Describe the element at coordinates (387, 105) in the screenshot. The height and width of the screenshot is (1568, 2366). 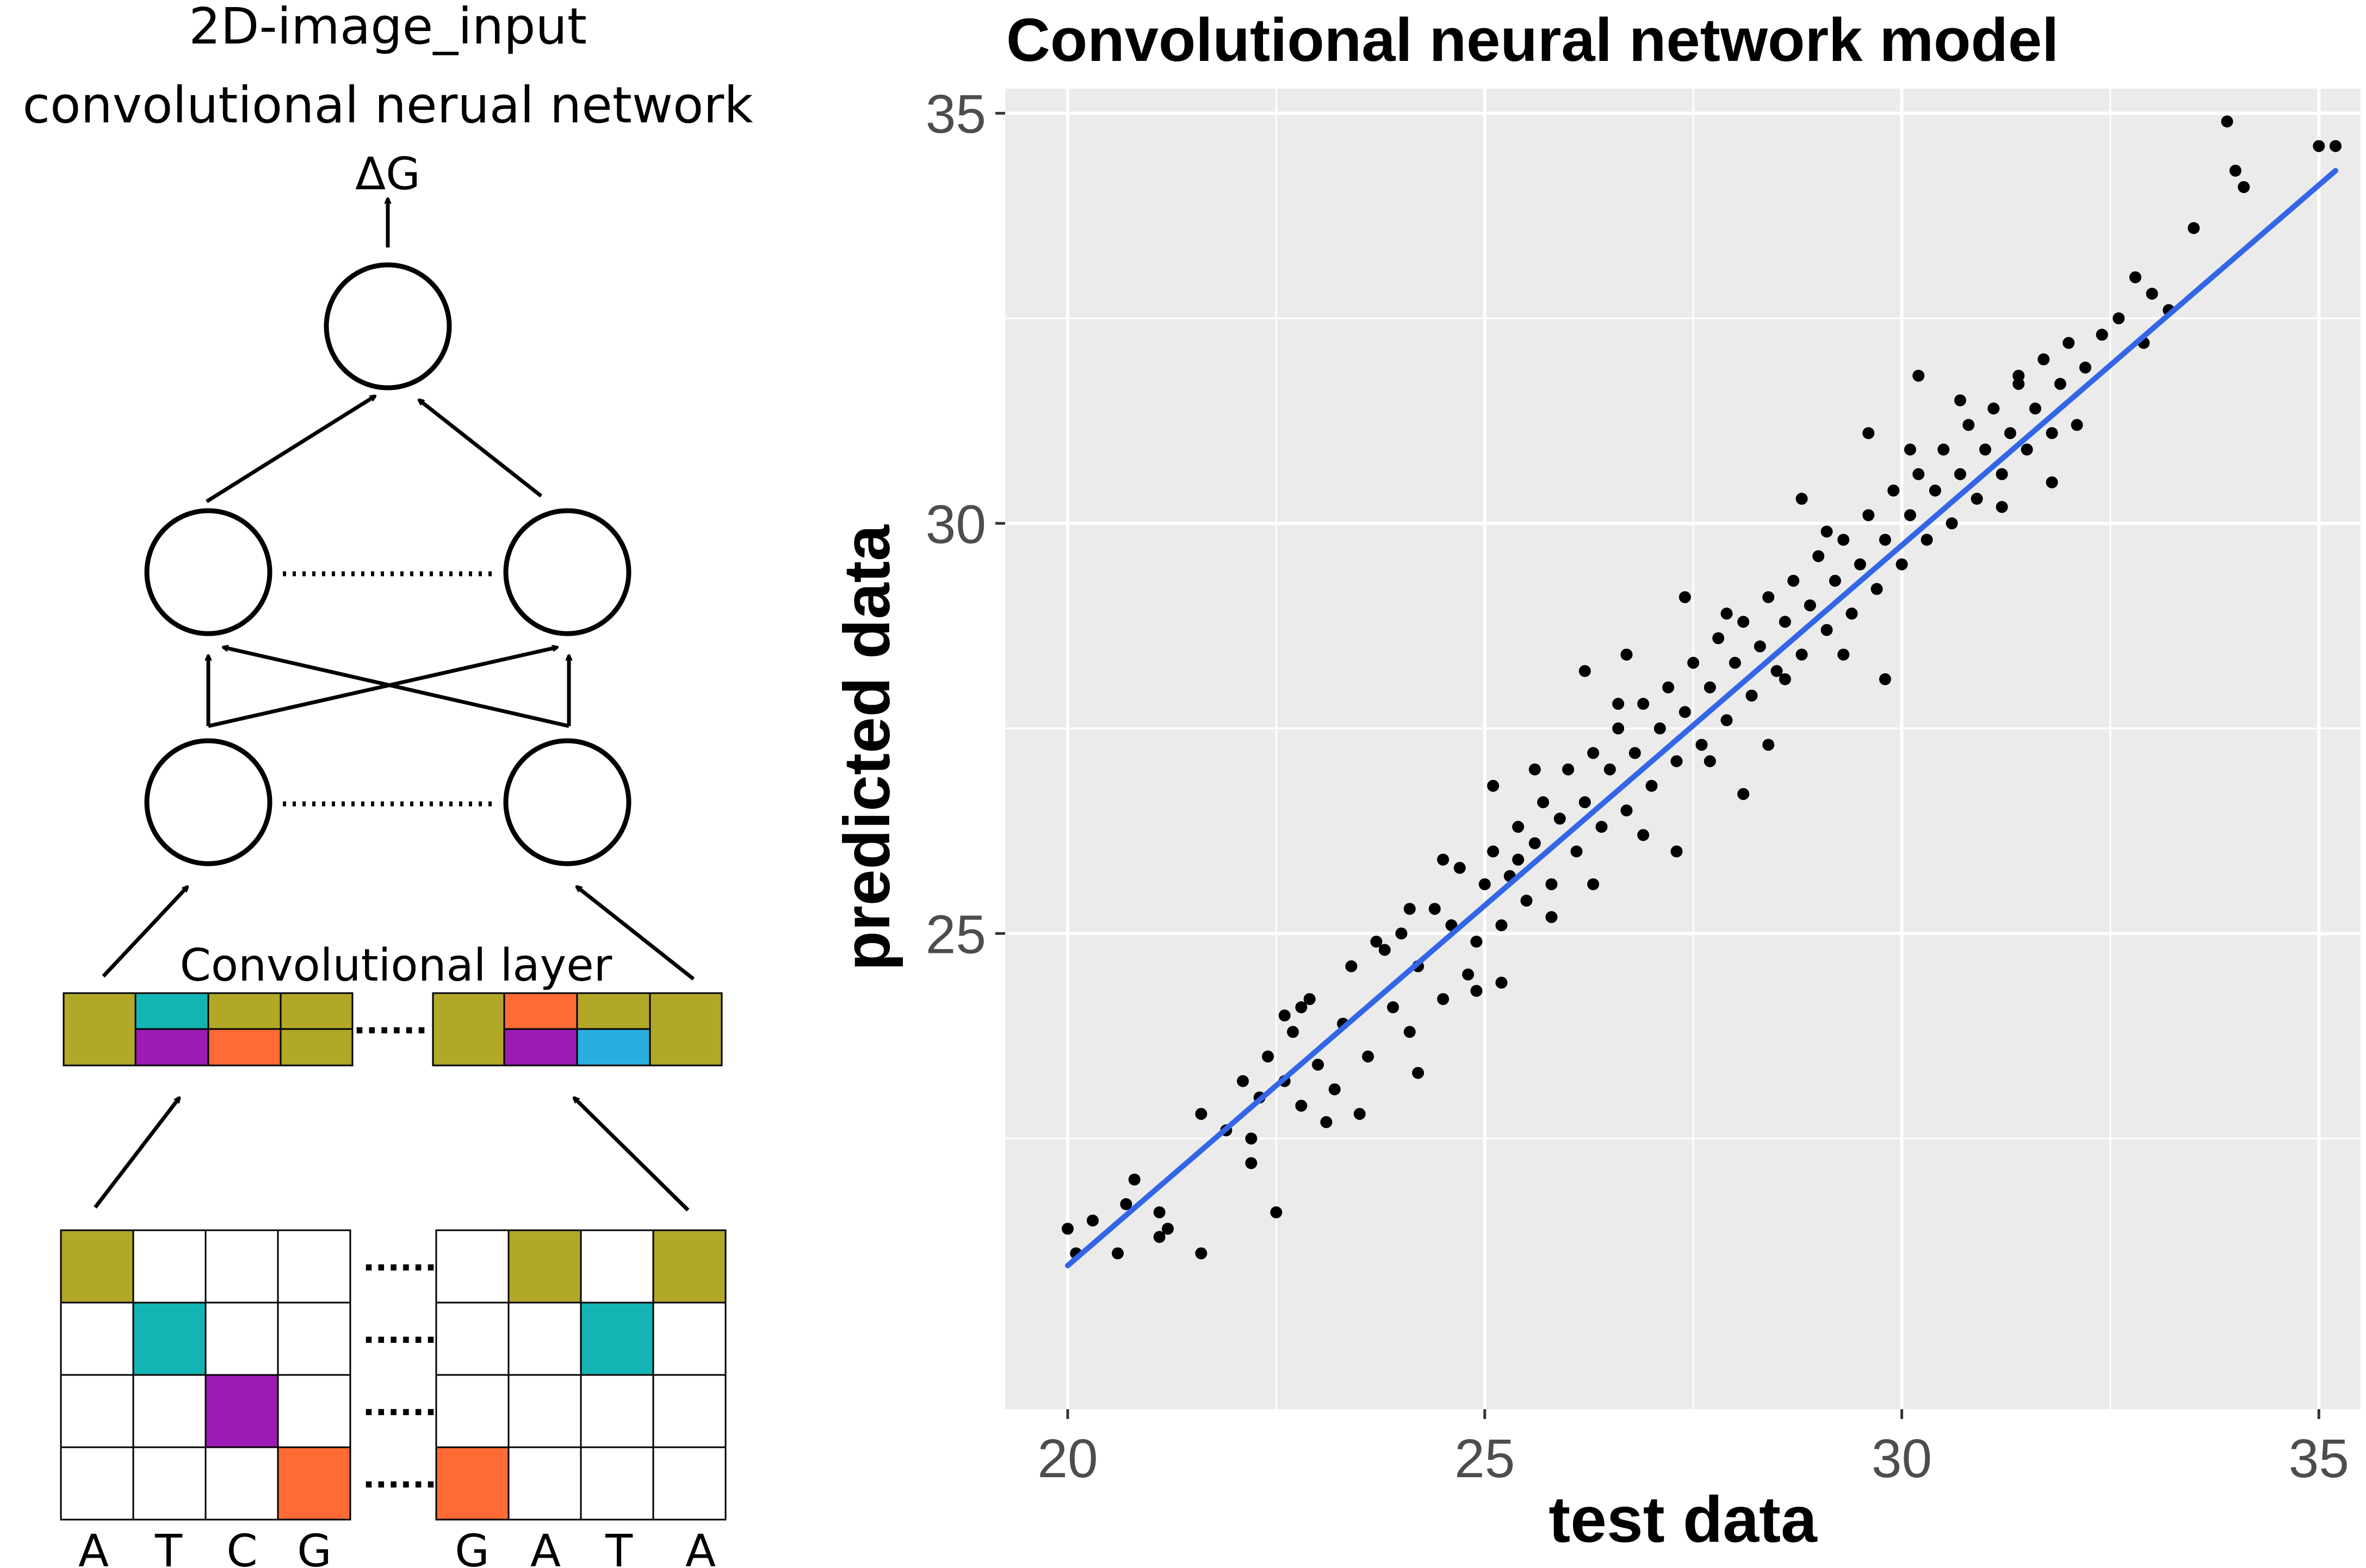
I see `diagram-title-line2: convolutional nerual network` at that location.